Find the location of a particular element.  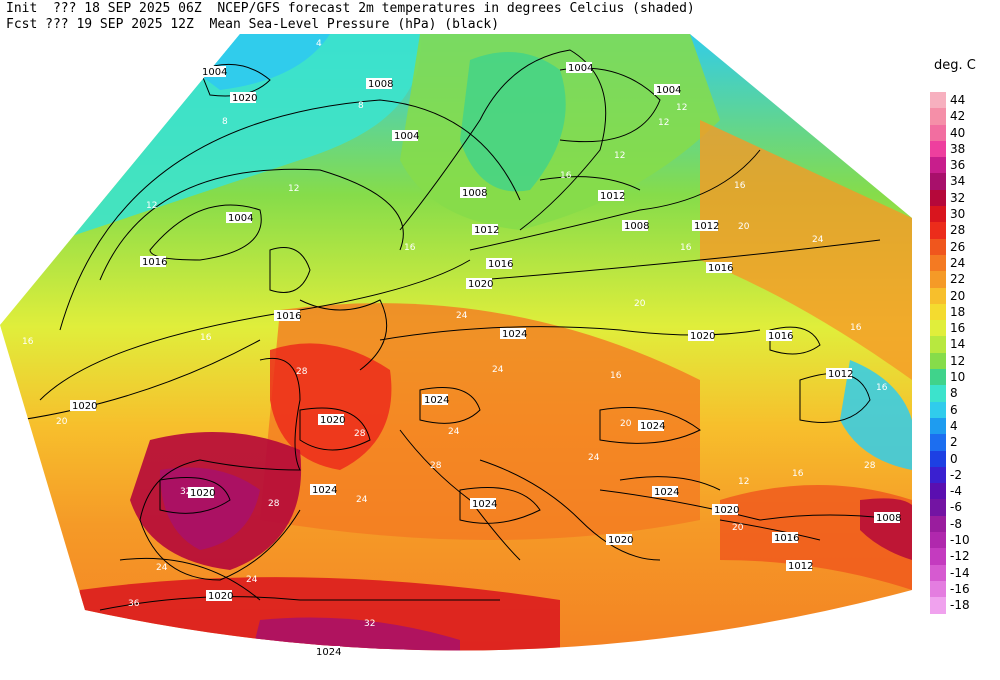

svg-text: 36 is located at coordinates (134, 604).